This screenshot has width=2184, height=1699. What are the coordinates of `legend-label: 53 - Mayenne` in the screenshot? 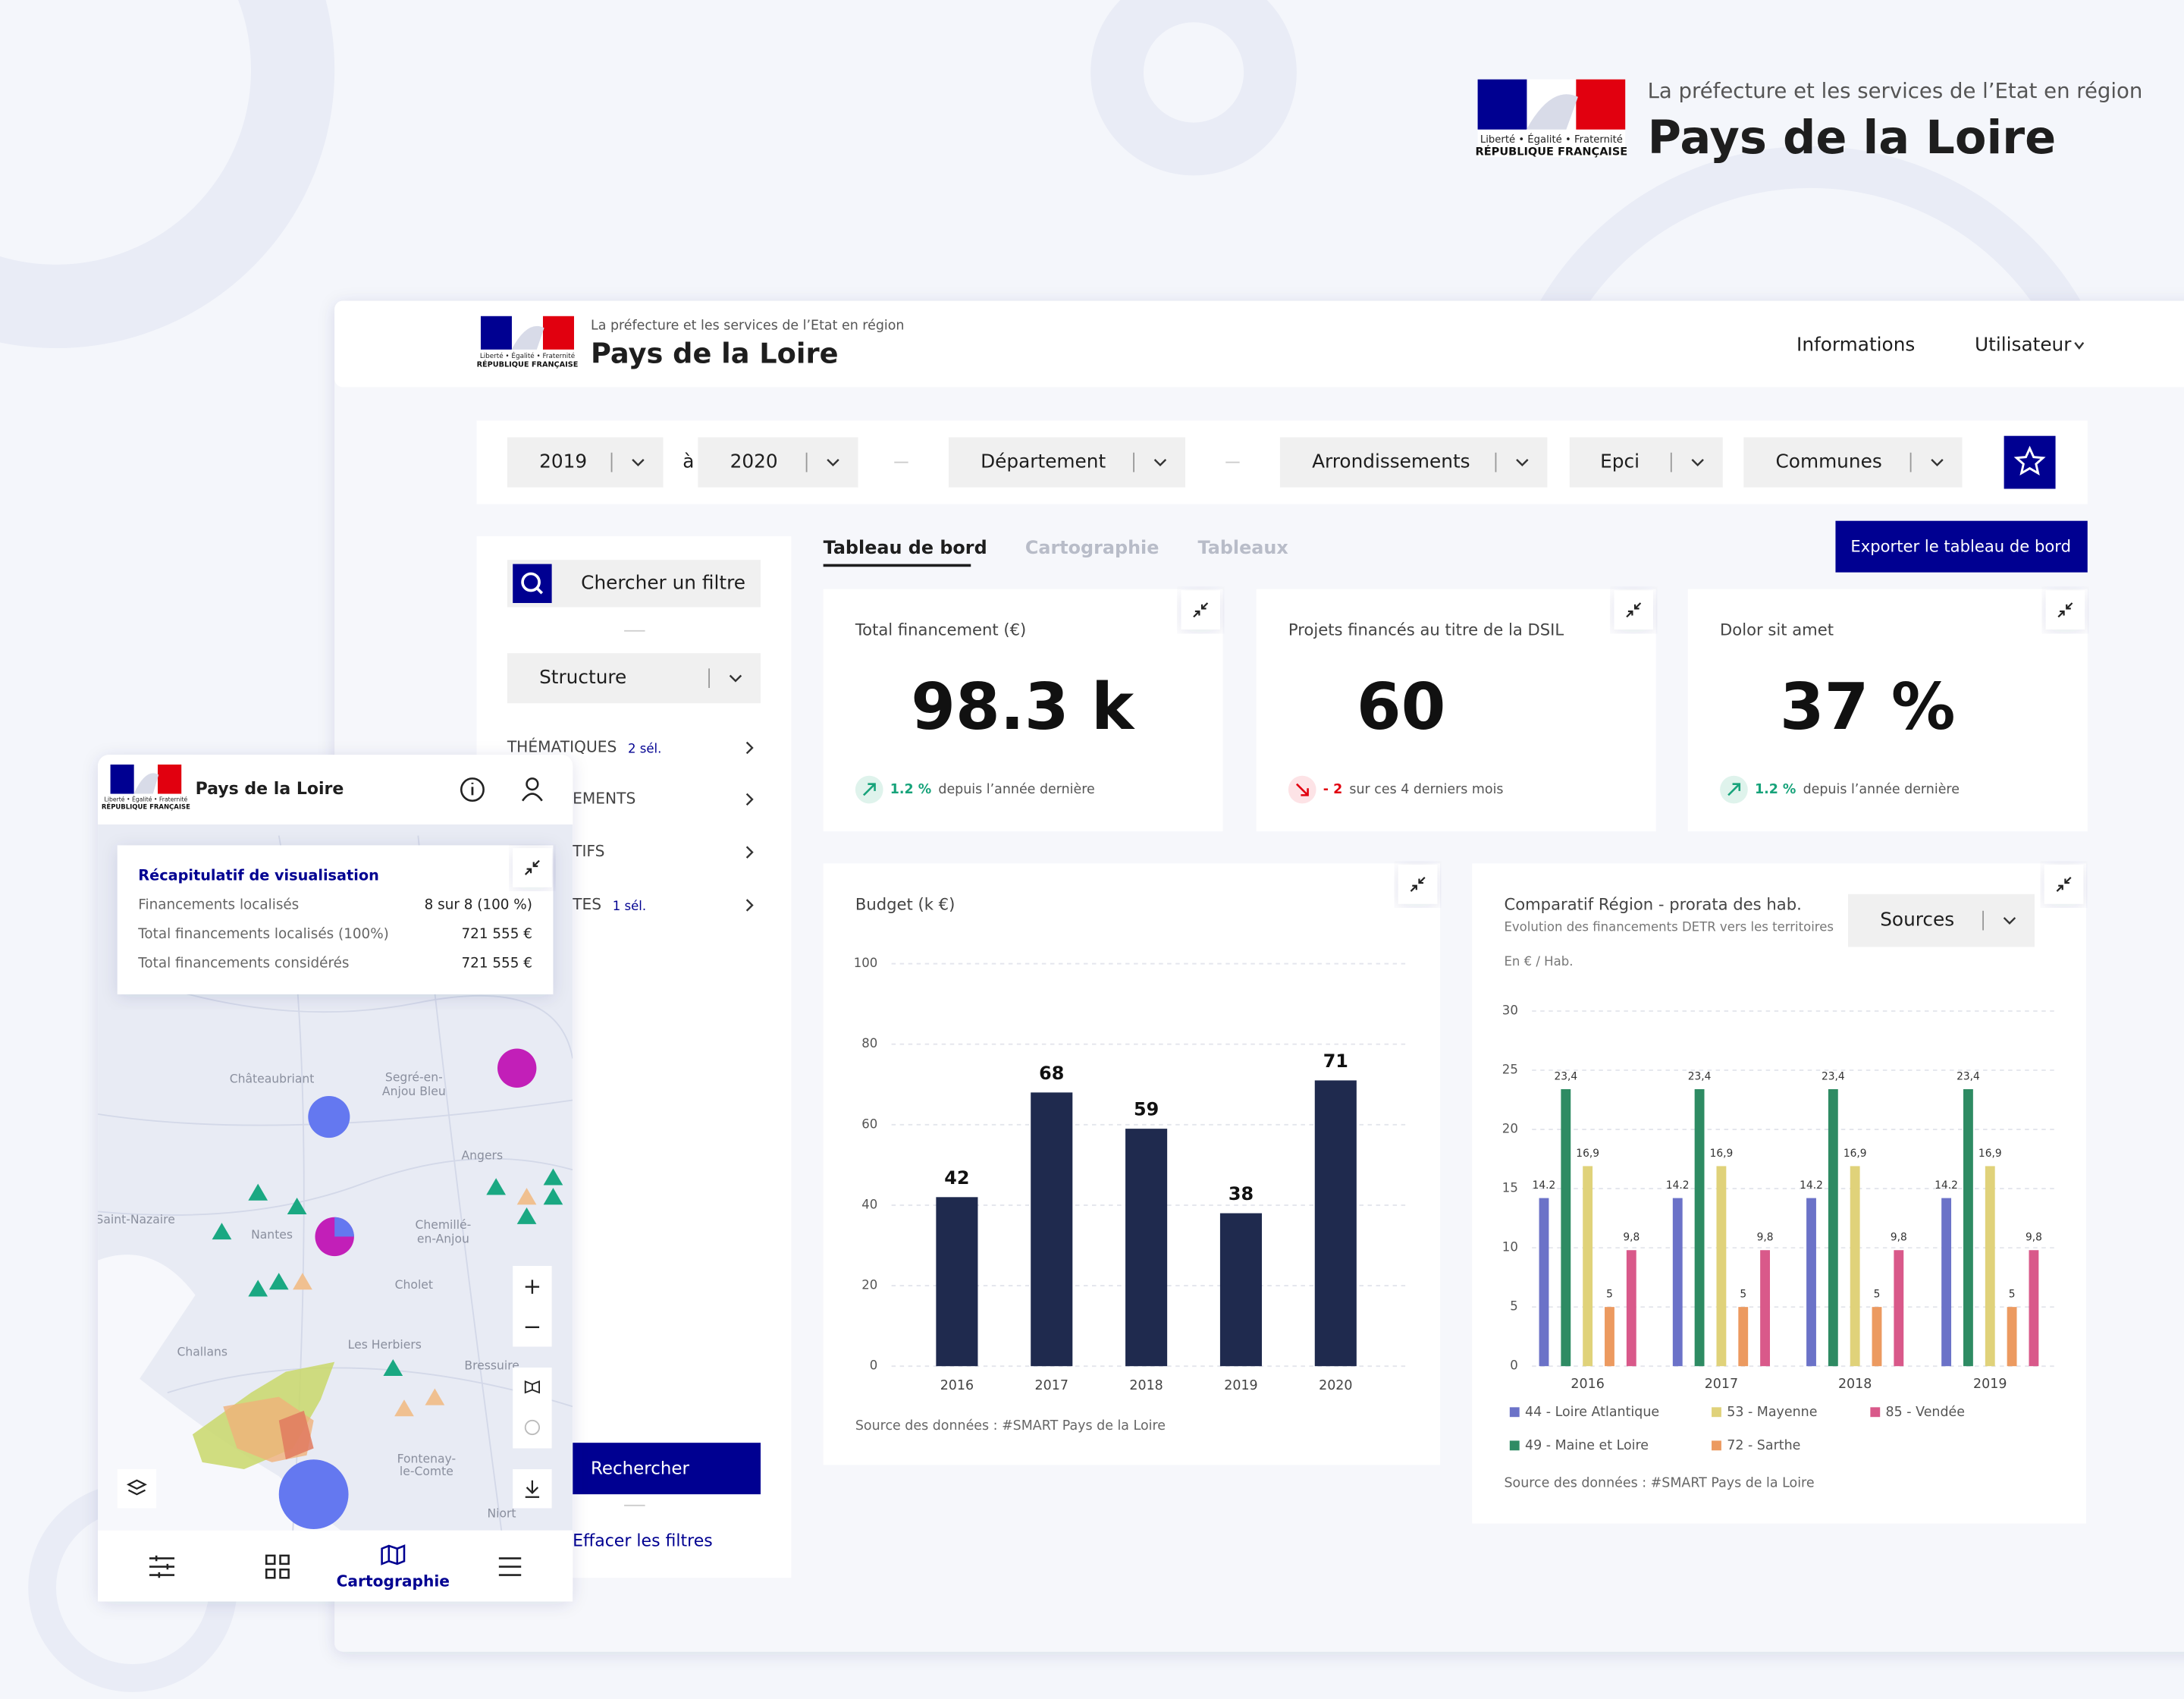 It's located at (1772, 1412).